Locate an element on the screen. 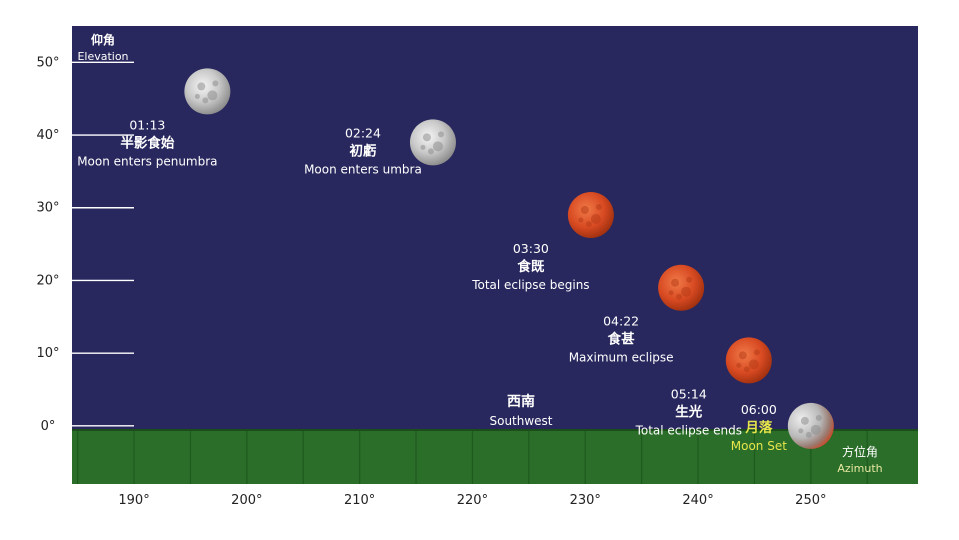 The height and width of the screenshot is (540, 959). event-name-cn: 食甚 is located at coordinates (622, 339).